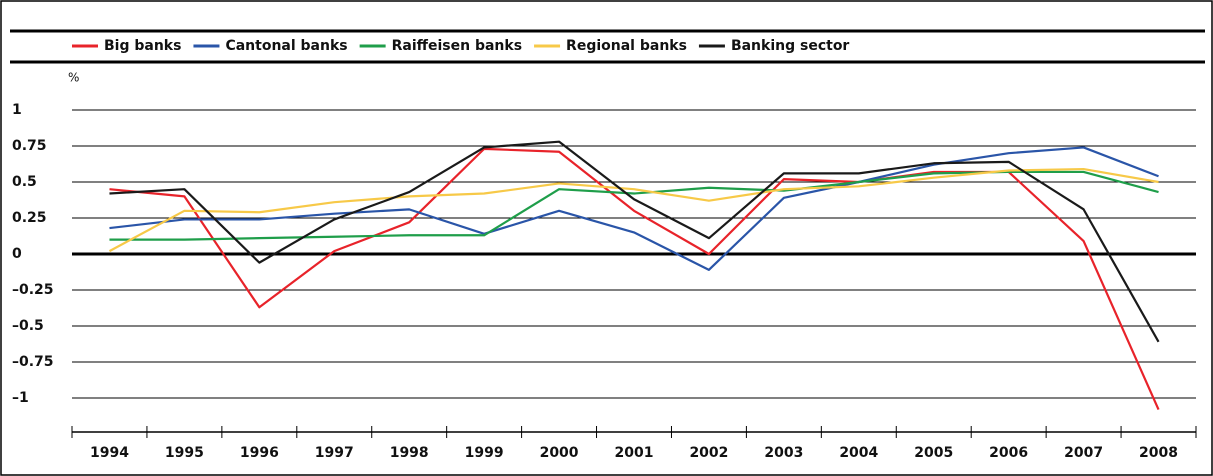  Describe the element at coordinates (142, 46) in the screenshot. I see `legend-label: Big banks` at that location.